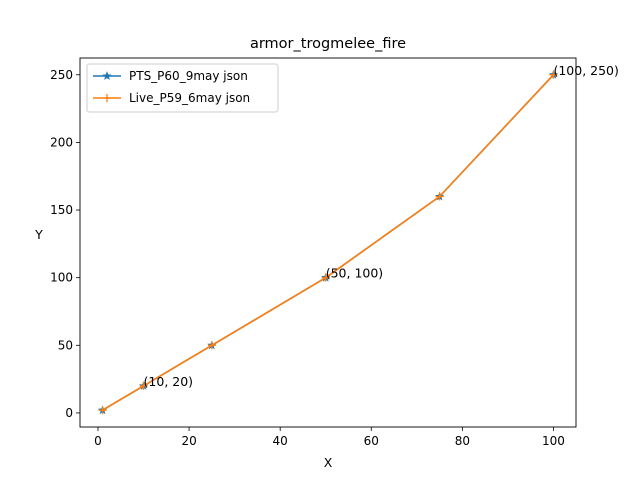 The height and width of the screenshot is (480, 640). I want to click on y-axis-label: Y, so click(38, 234).